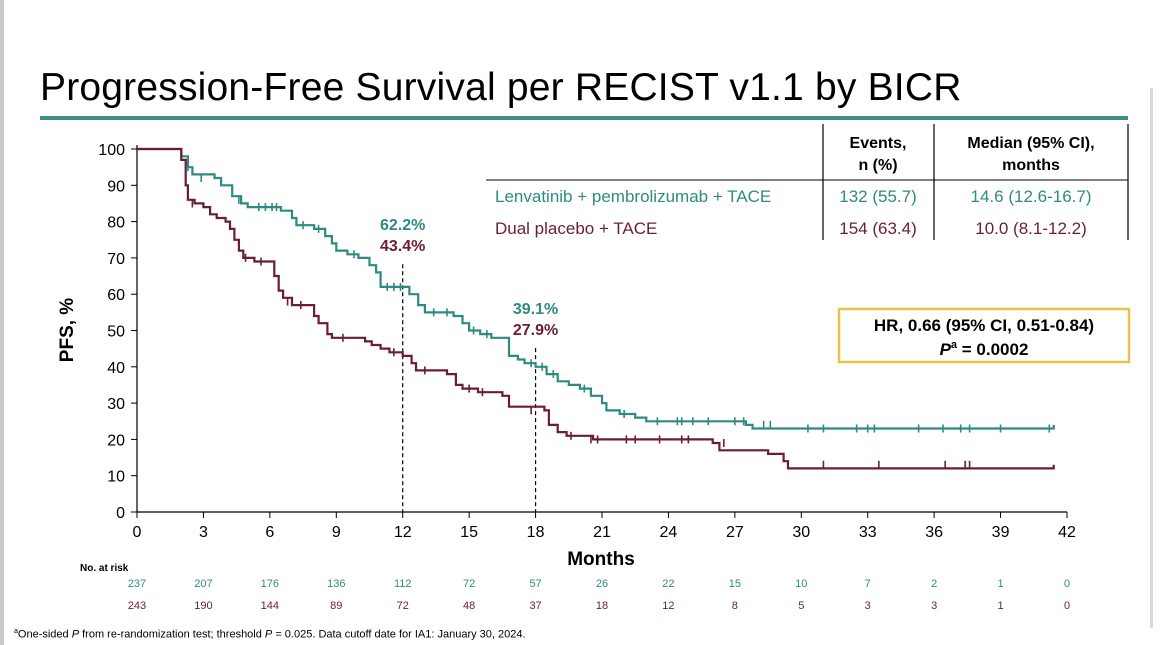 Image resolution: width=1170 pixels, height=645 pixels. I want to click on x-tick-label: 6, so click(269, 532).